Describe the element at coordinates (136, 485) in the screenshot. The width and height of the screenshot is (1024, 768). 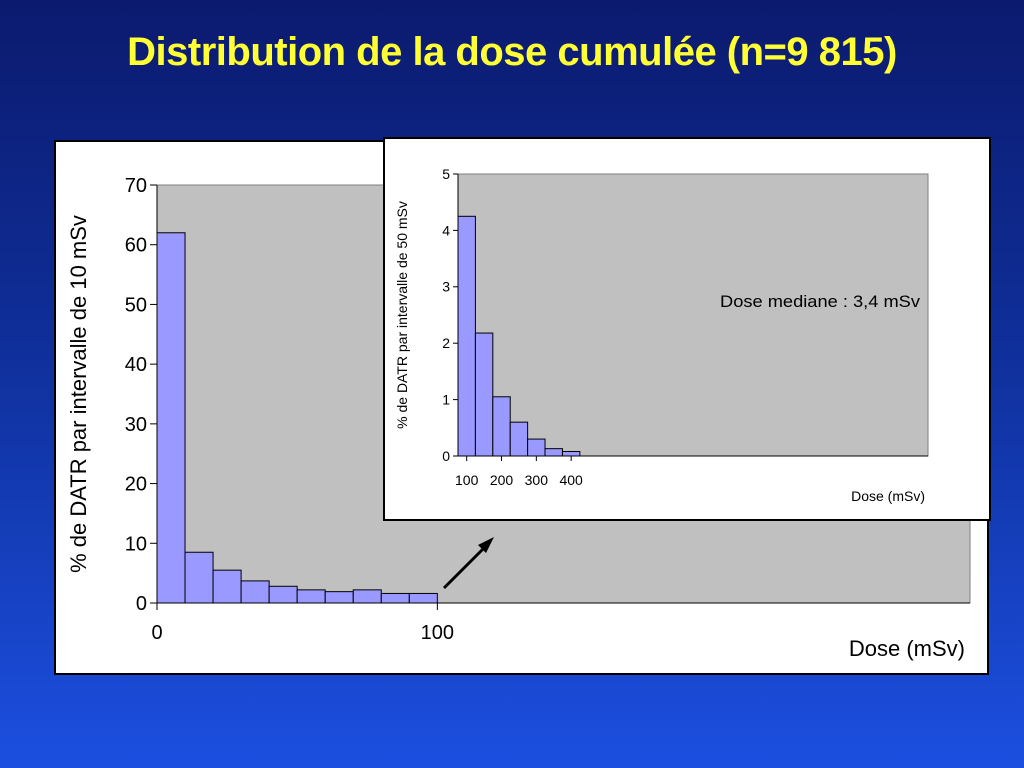
I see `main-y-tick-label: 20` at that location.